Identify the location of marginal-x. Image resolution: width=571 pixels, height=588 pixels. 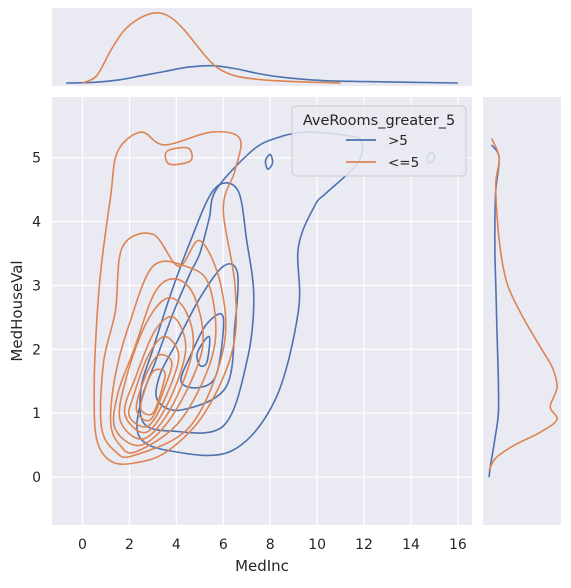
(262, 47).